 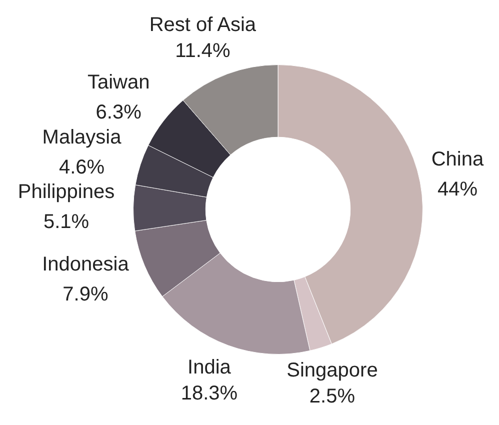 What do you see at coordinates (119, 112) in the screenshot?
I see `data-label: 6.3%` at bounding box center [119, 112].